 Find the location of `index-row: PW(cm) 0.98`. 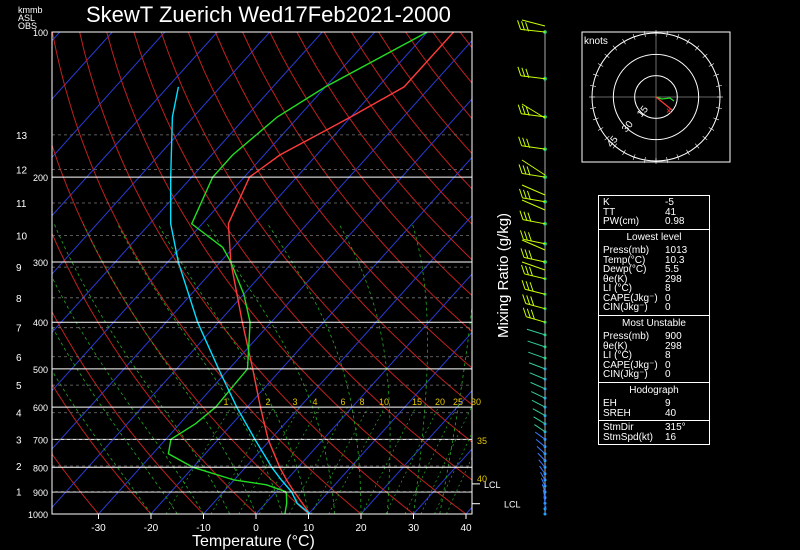

index-row: PW(cm) 0.98 is located at coordinates (644, 221).